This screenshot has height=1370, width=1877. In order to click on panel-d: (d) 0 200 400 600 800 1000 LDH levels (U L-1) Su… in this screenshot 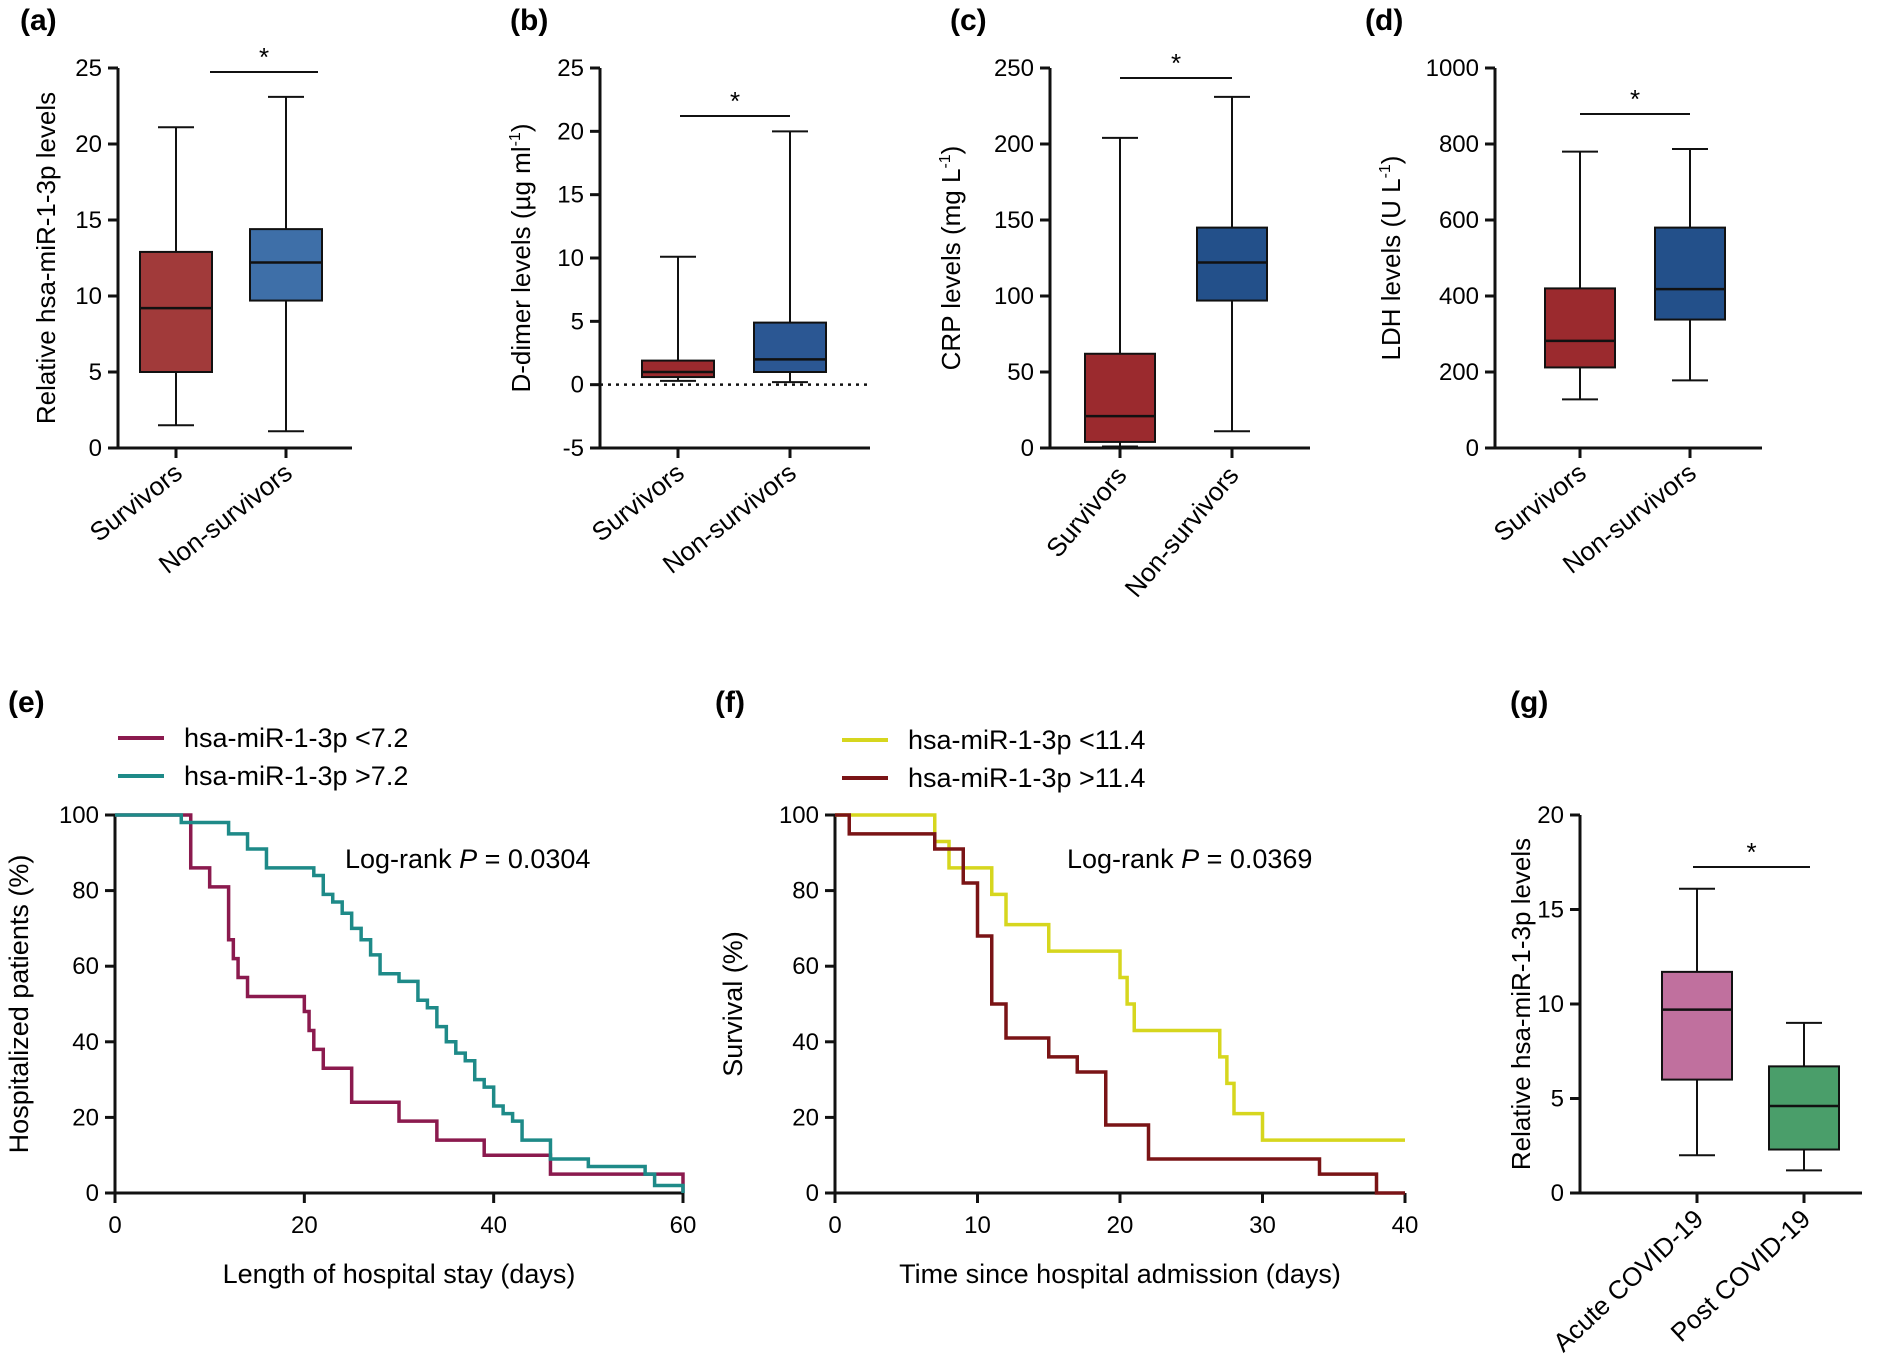, I will do `click(1563, 291)`.